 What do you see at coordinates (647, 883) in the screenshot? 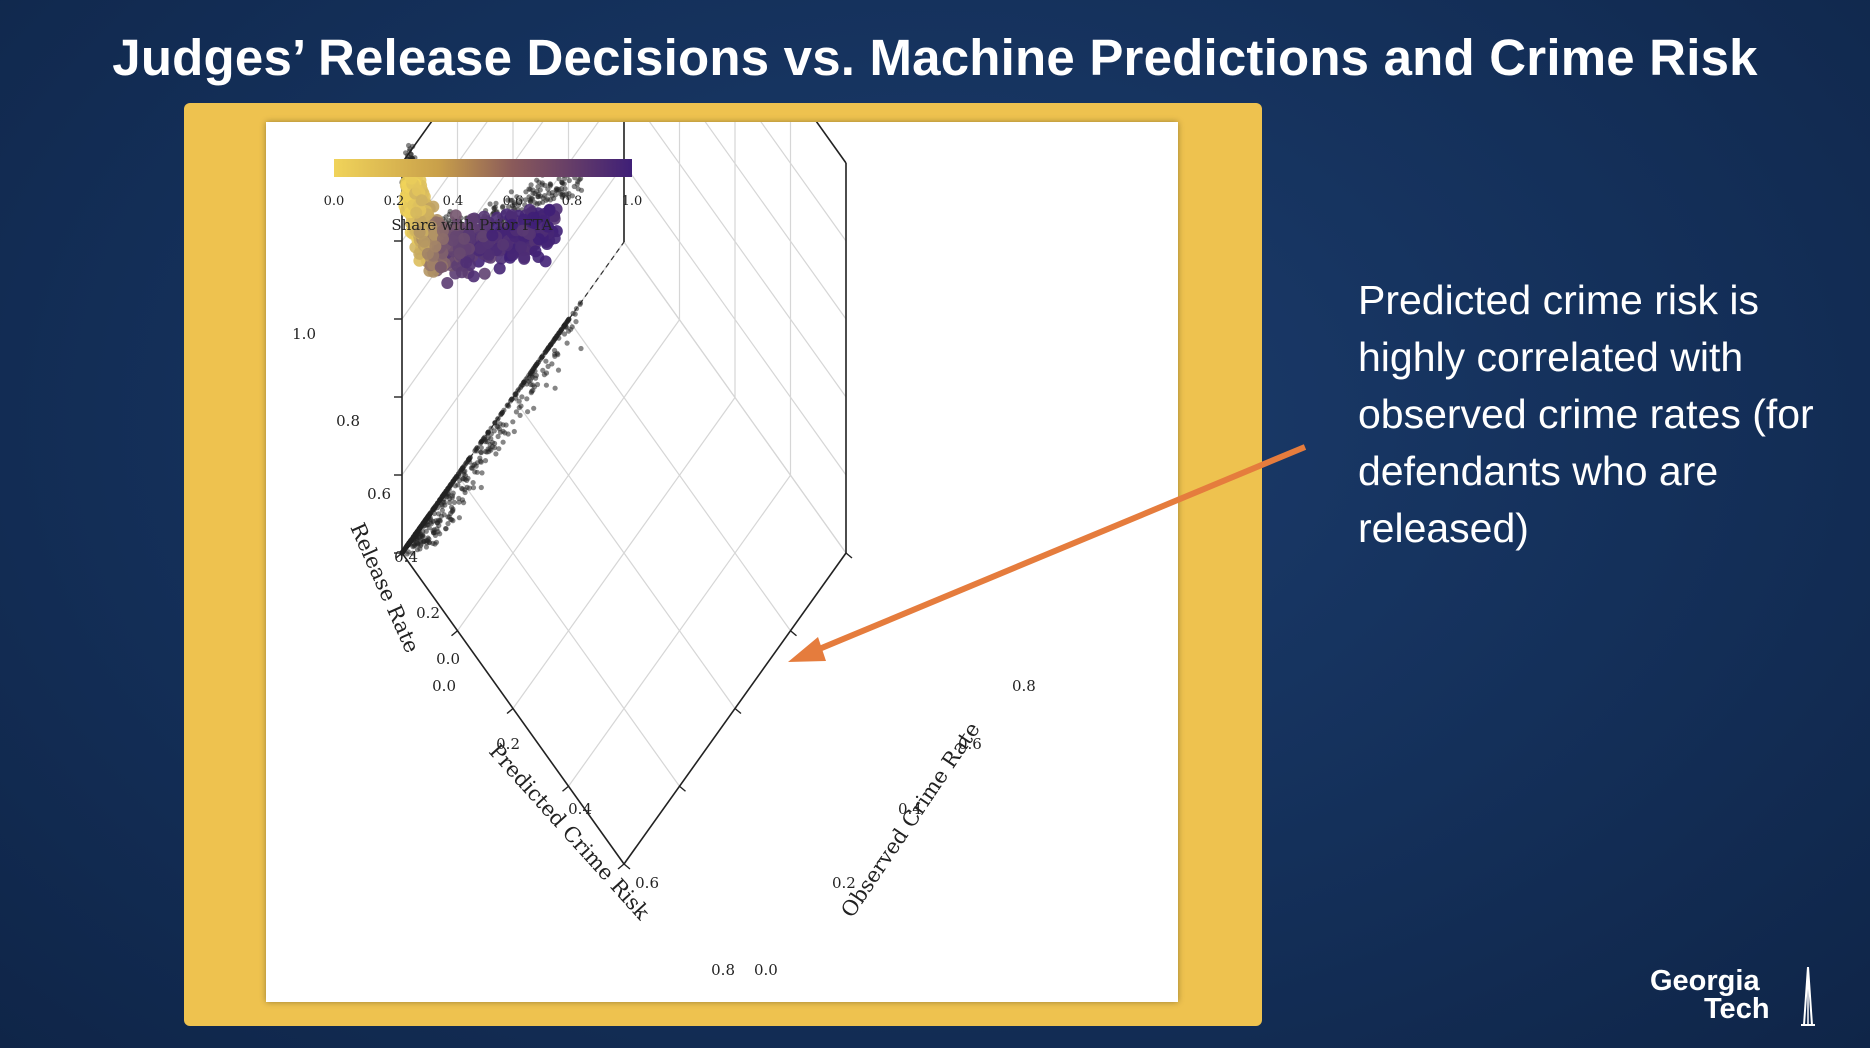
I see `x-tick-0.6: 0.6` at bounding box center [647, 883].